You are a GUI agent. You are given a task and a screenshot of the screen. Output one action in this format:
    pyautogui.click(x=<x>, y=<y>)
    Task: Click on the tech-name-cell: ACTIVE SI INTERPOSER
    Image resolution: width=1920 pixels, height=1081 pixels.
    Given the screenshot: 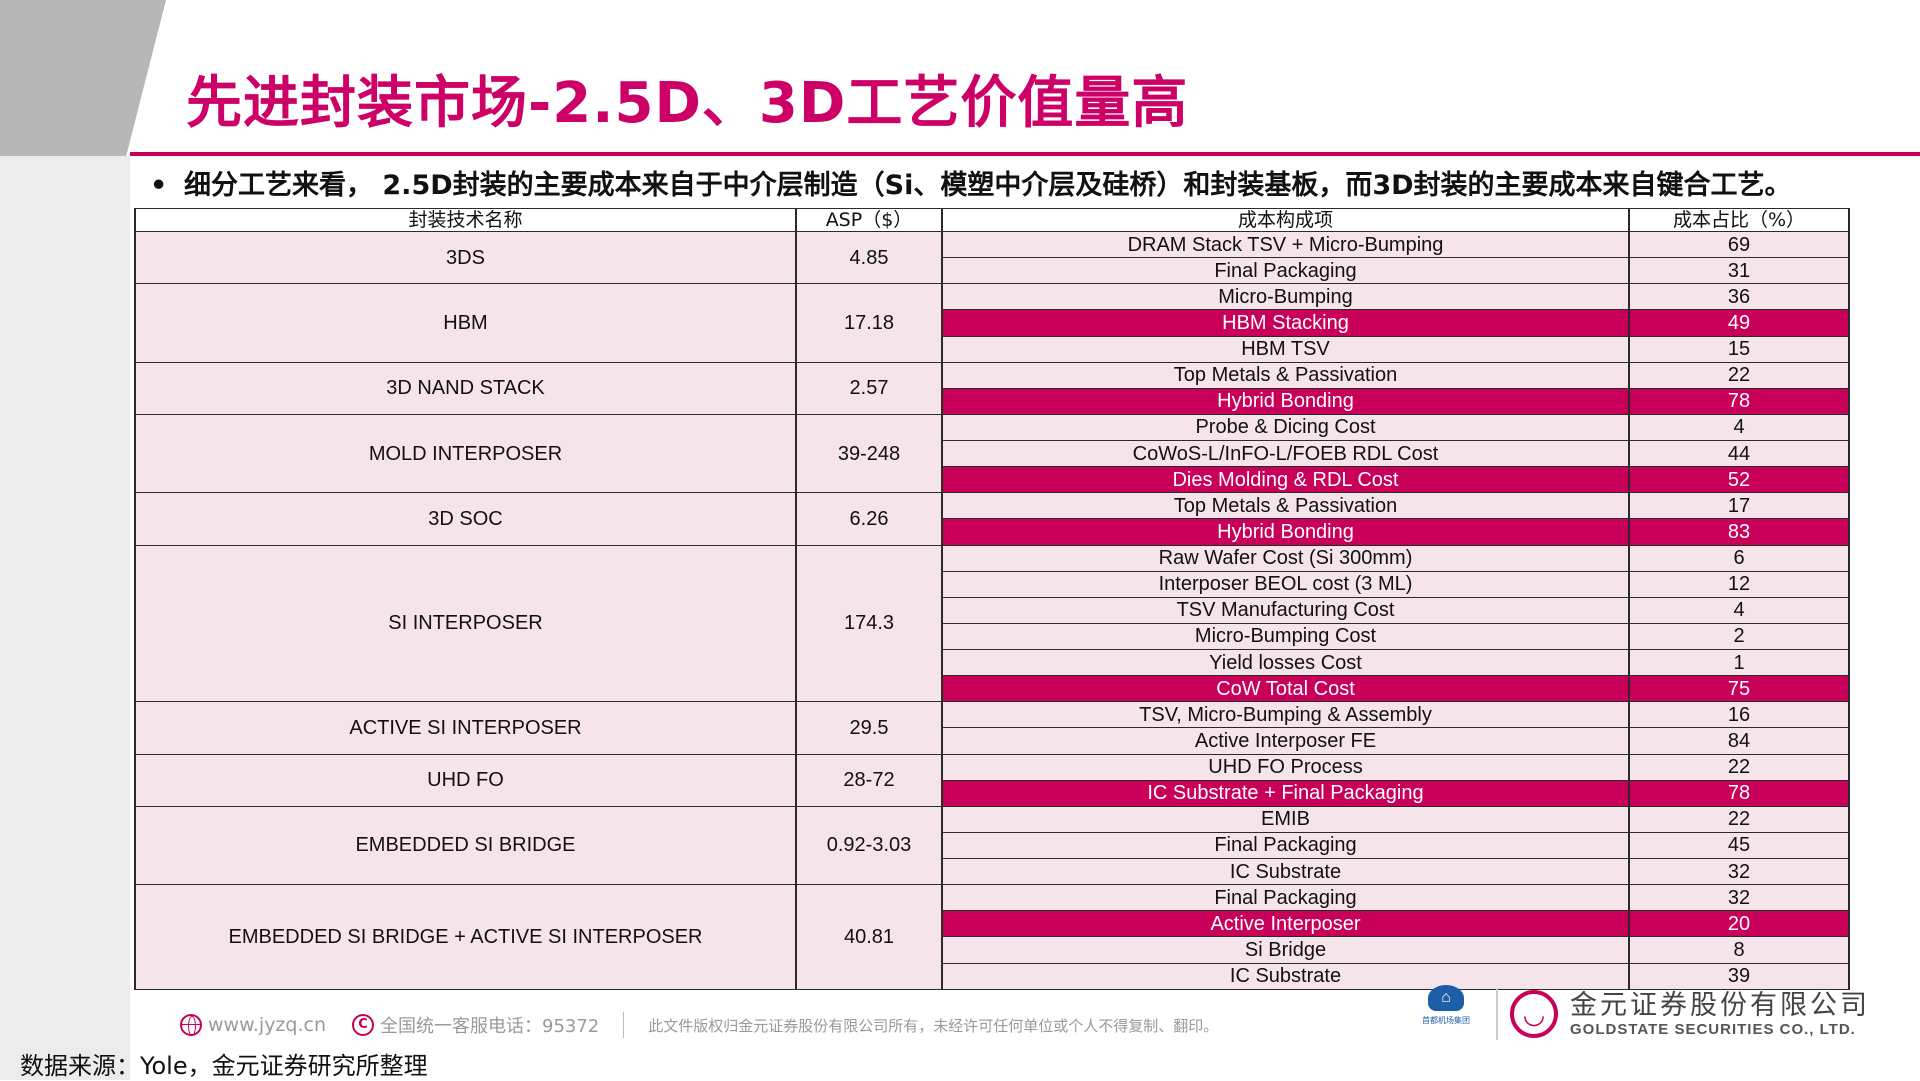 What is the action you would take?
    pyautogui.click(x=465, y=728)
    